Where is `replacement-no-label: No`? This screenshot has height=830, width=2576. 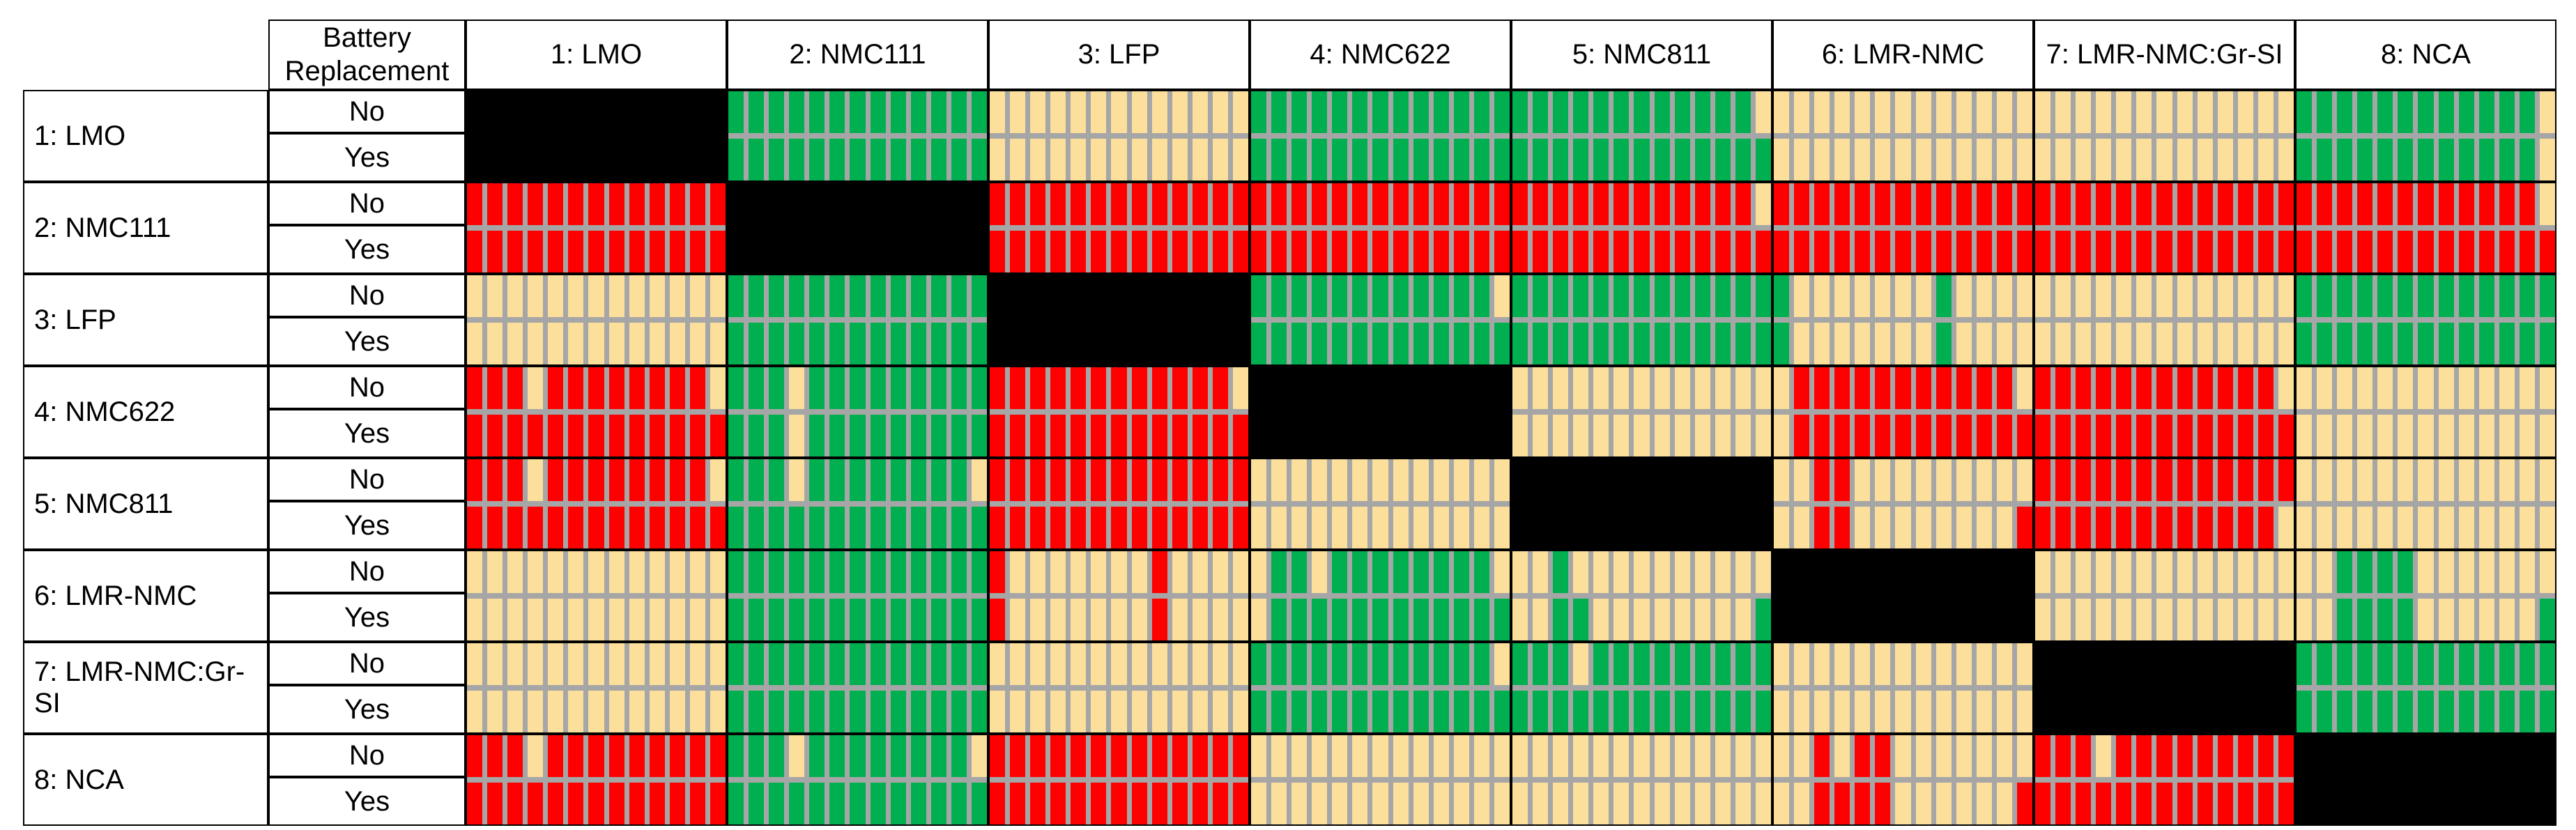 replacement-no-label: No is located at coordinates (367, 756).